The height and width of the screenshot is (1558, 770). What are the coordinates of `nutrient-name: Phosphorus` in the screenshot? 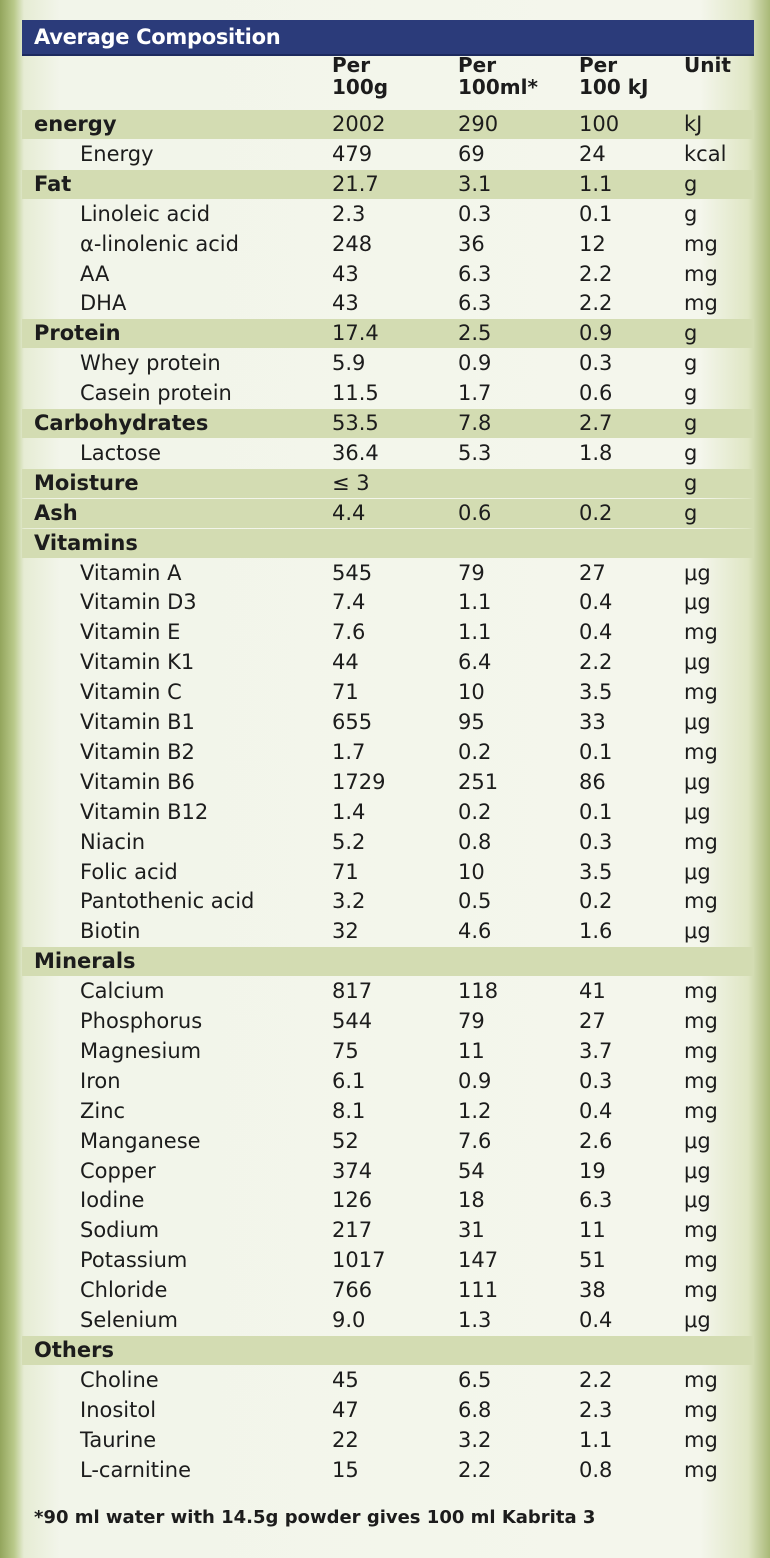 It's located at (141, 1021).